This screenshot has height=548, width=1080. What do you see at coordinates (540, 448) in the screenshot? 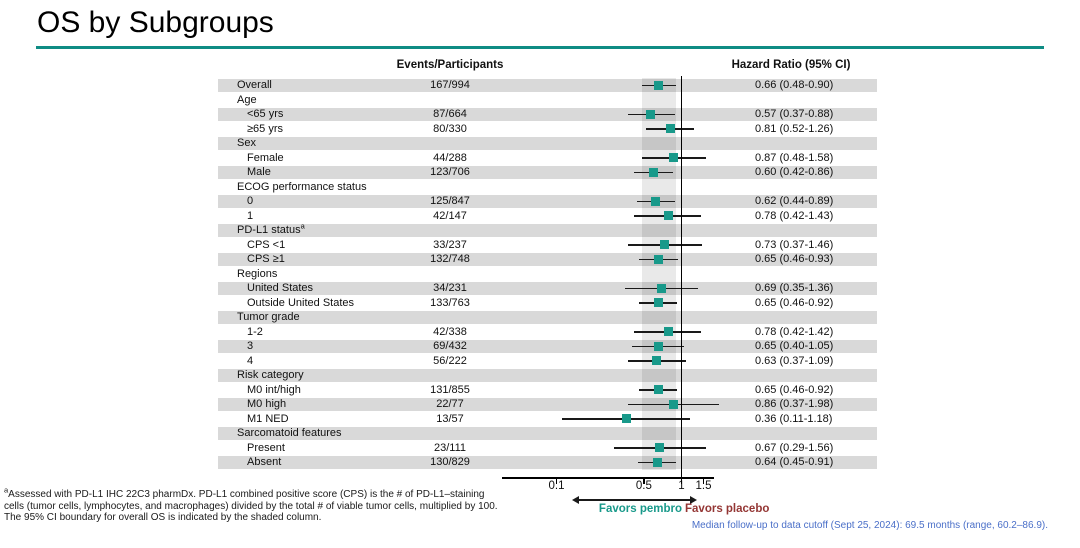
I see `subgroup-row: Present 23/111 0.67 (0.29-1.56)` at bounding box center [540, 448].